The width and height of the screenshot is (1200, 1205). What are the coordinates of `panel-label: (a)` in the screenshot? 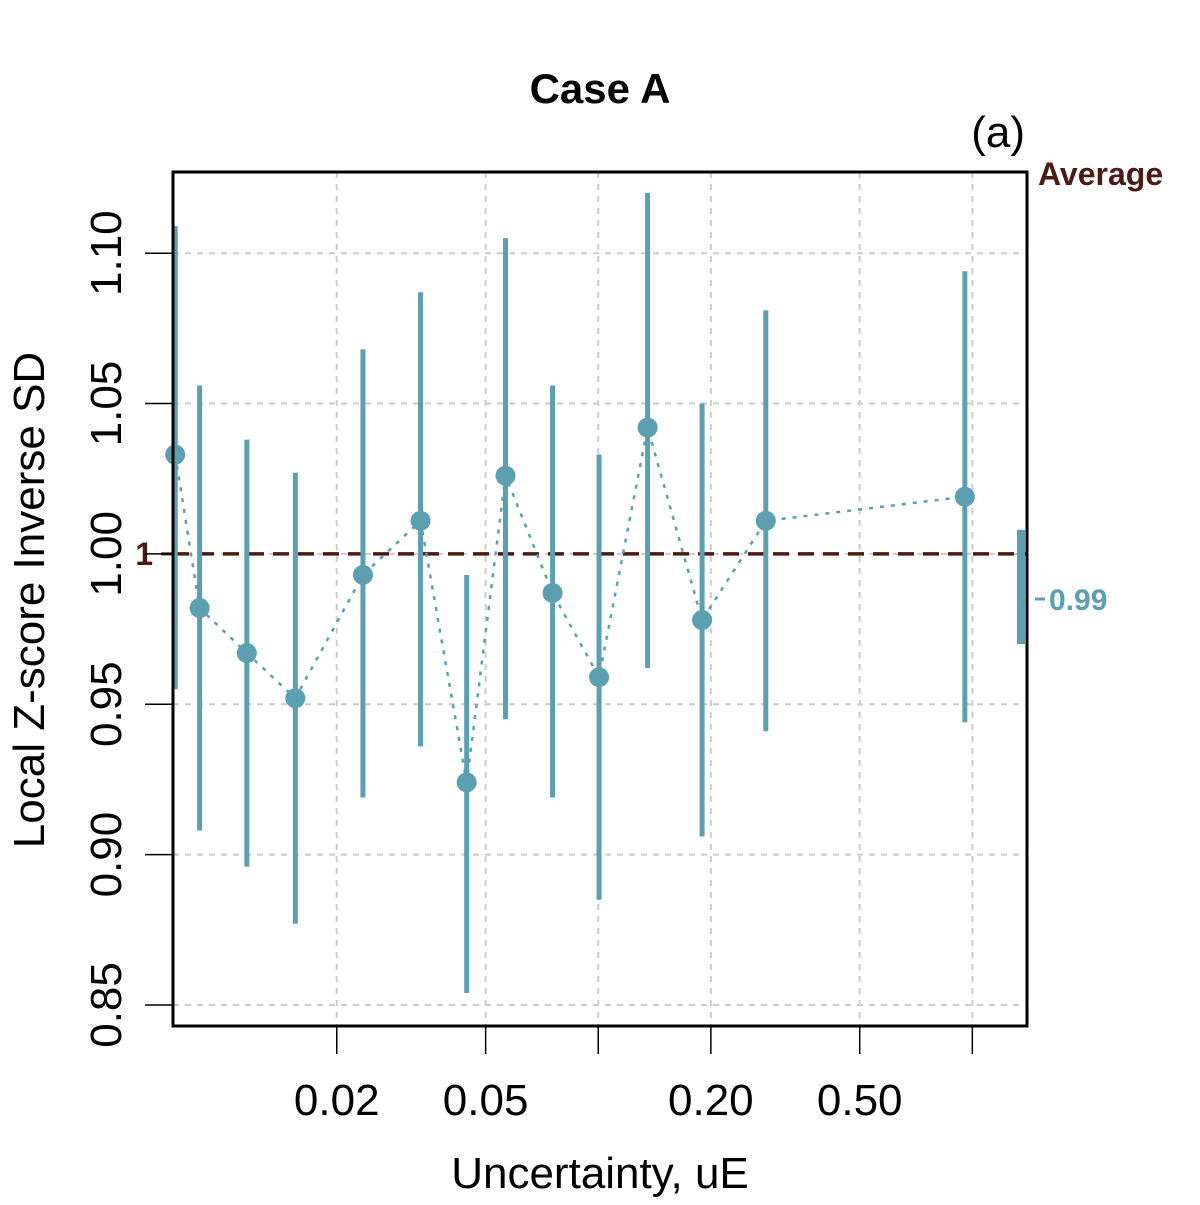 It's located at (998, 132).